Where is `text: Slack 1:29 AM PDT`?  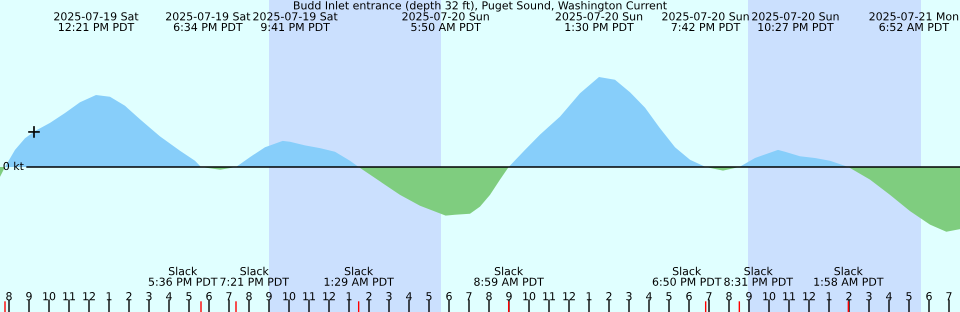
text: Slack 1:29 AM PDT is located at coordinates (359, 276).